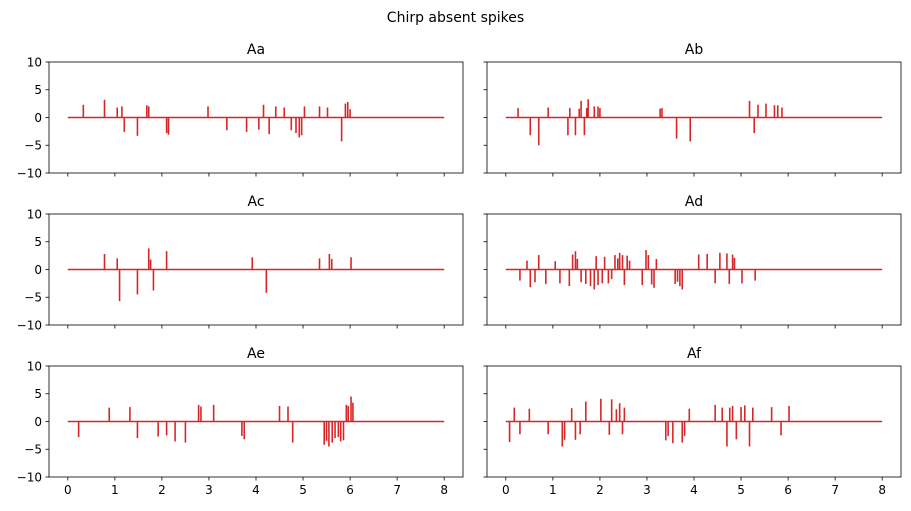 The height and width of the screenshot is (511, 911). Describe the element at coordinates (256, 50) in the screenshot. I see `panel-title: Aa` at that location.